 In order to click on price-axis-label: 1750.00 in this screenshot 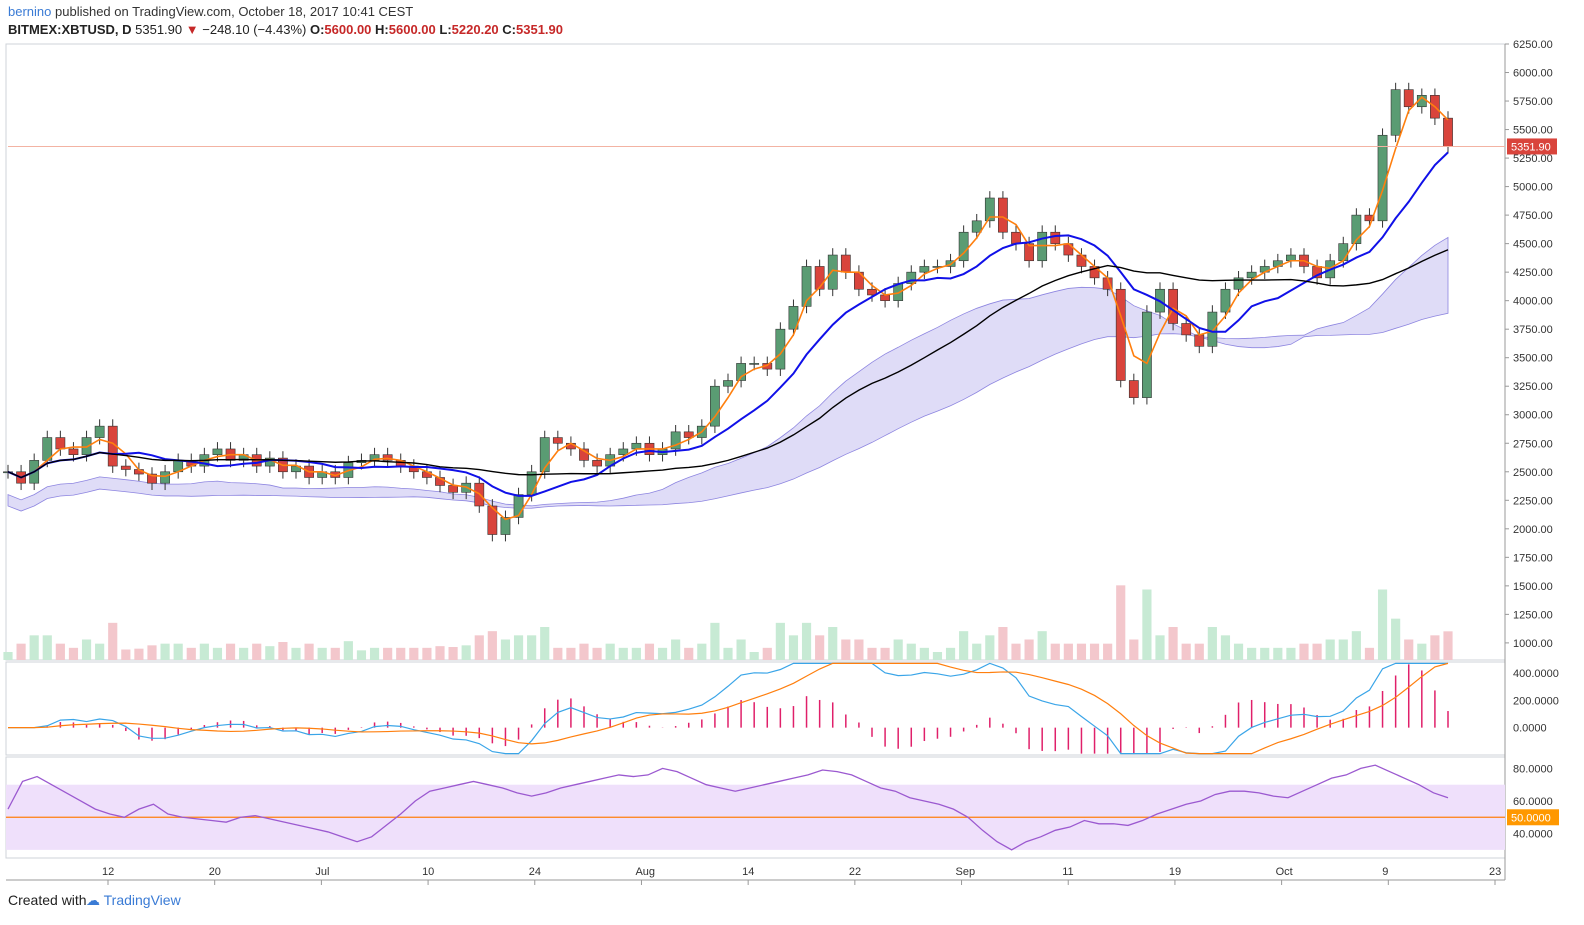, I will do `click(1533, 558)`.